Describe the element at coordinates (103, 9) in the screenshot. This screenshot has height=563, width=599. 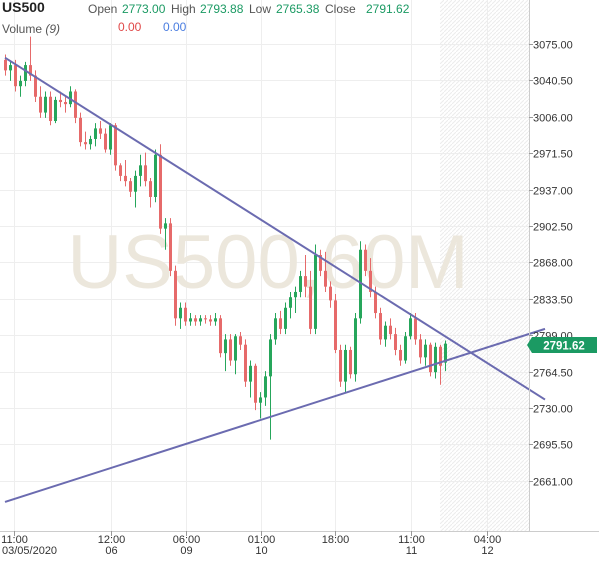
I see `open-label: Open` at that location.